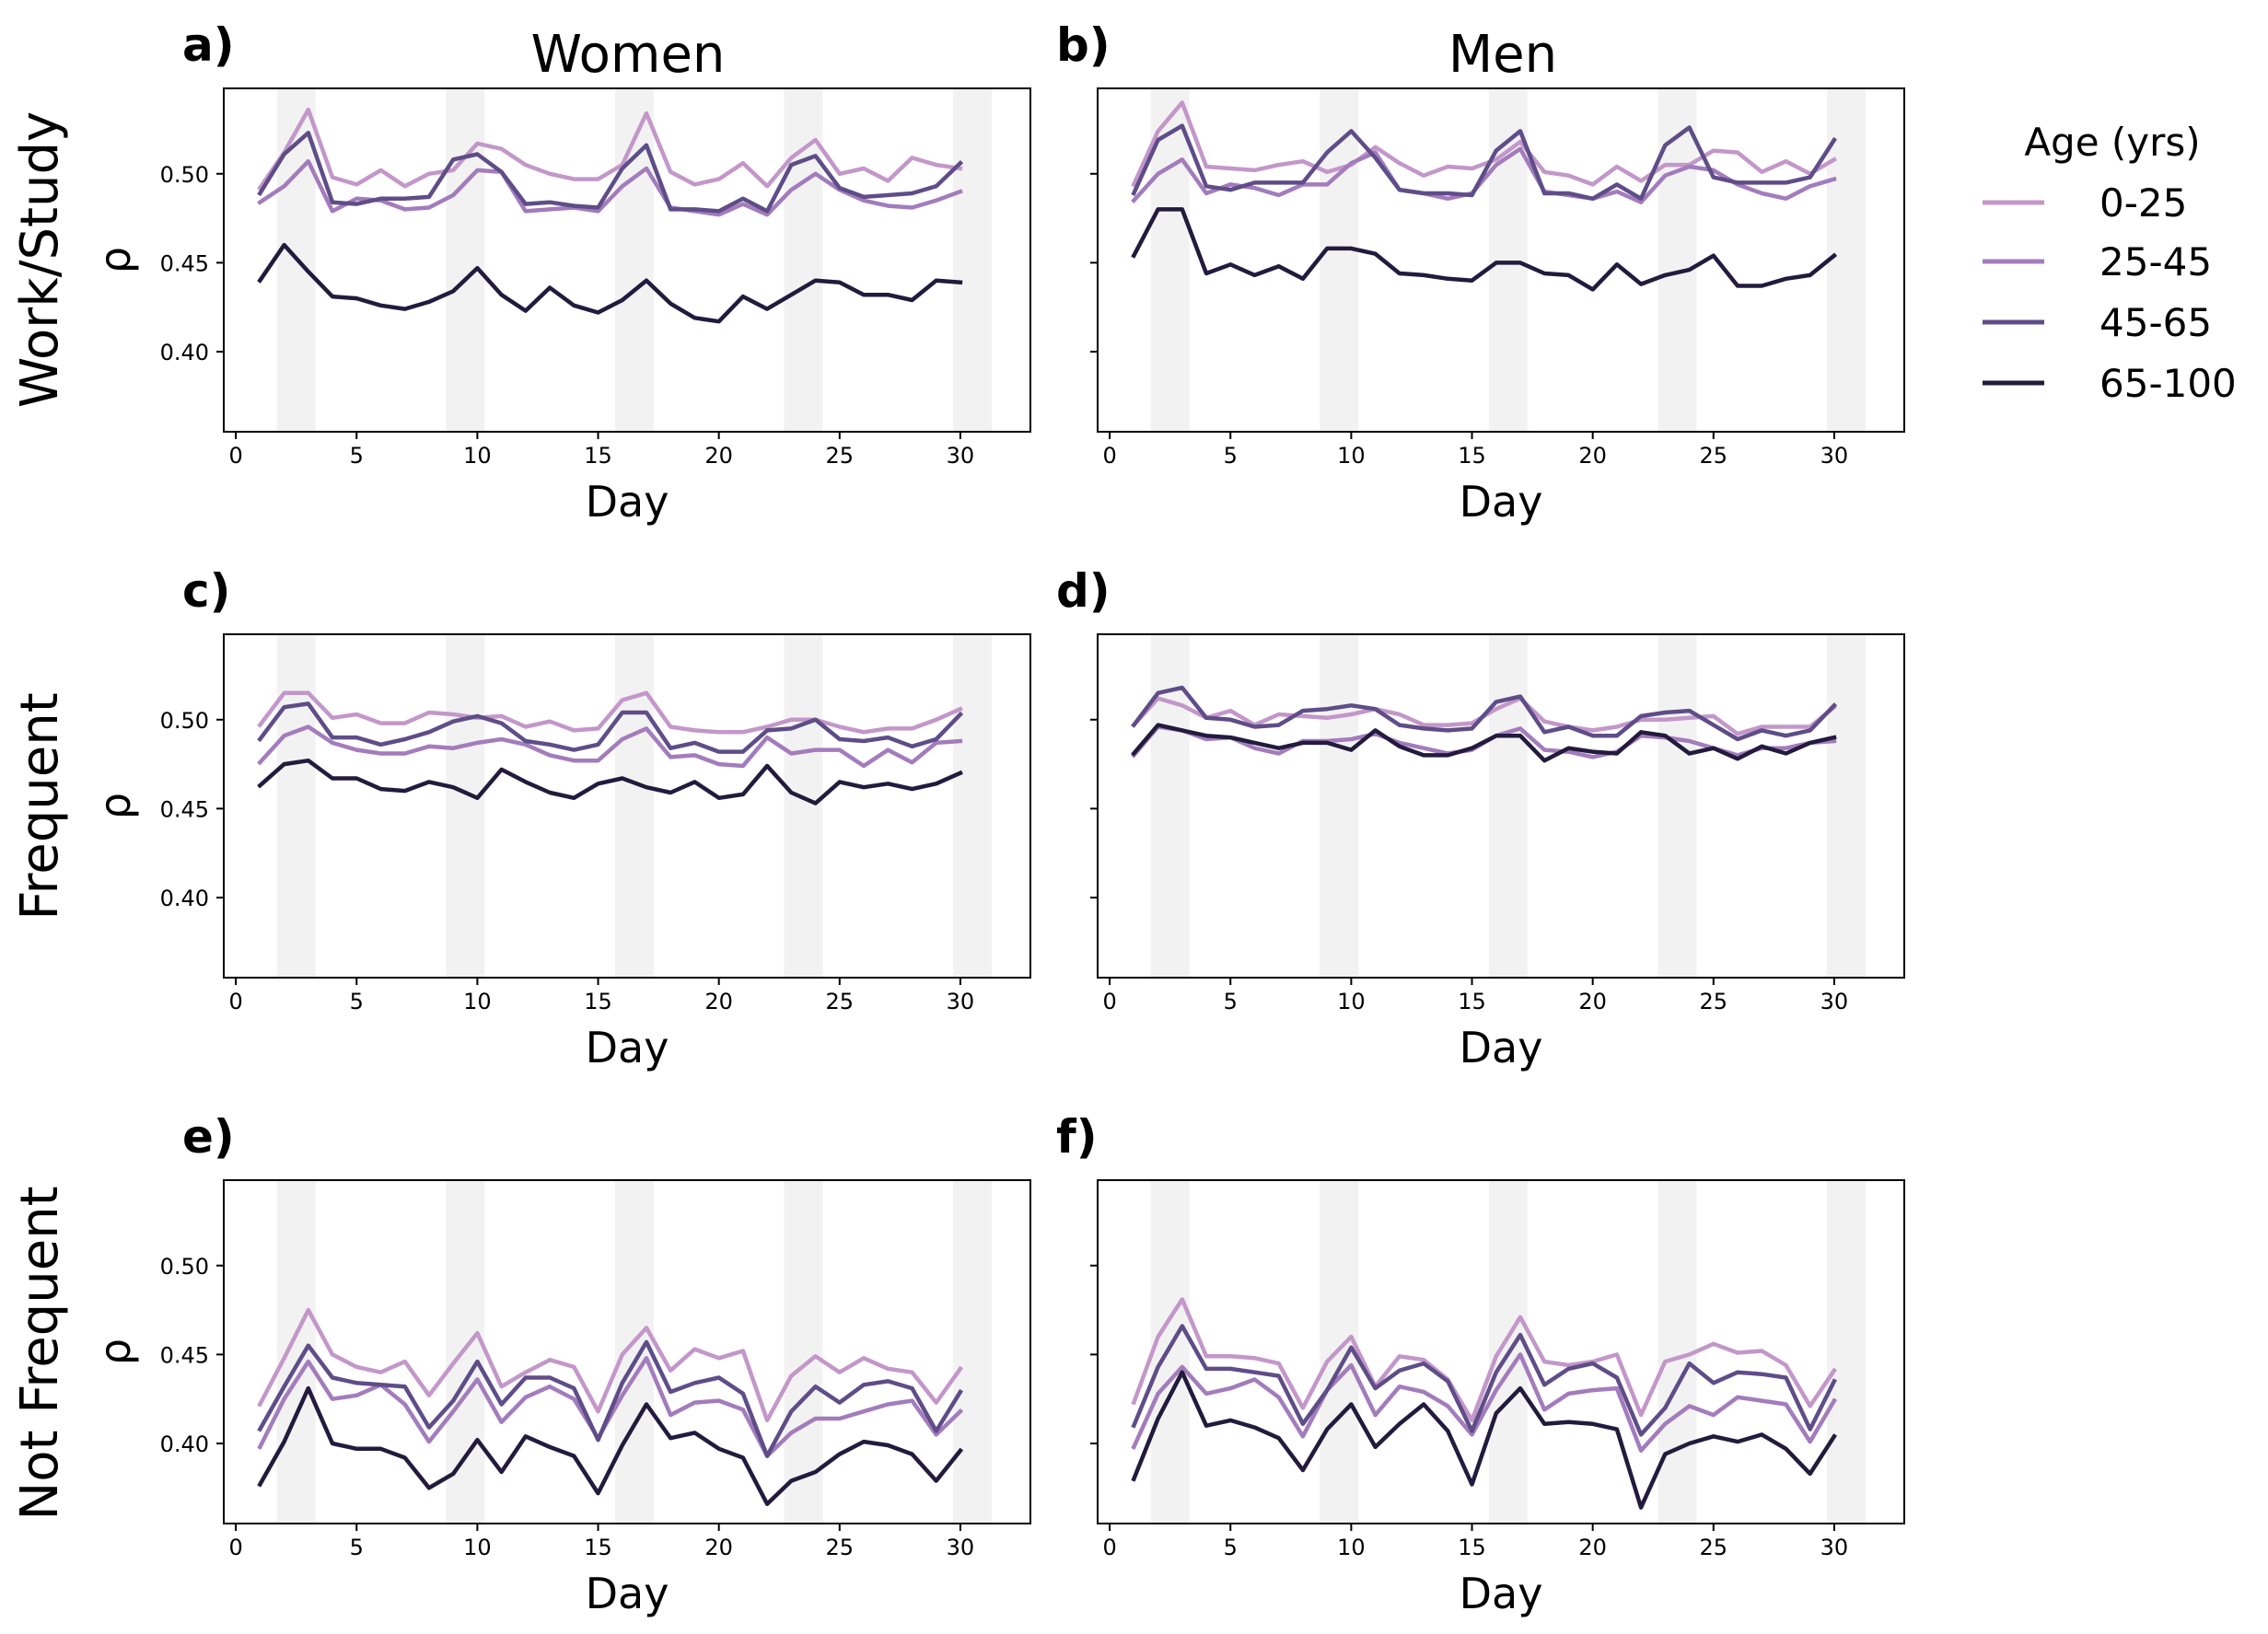  I want to click on panel-a: 0 5 10 15 20 25 30 0.40 0.45 0.50 Day ρ a), so click(561, 272).